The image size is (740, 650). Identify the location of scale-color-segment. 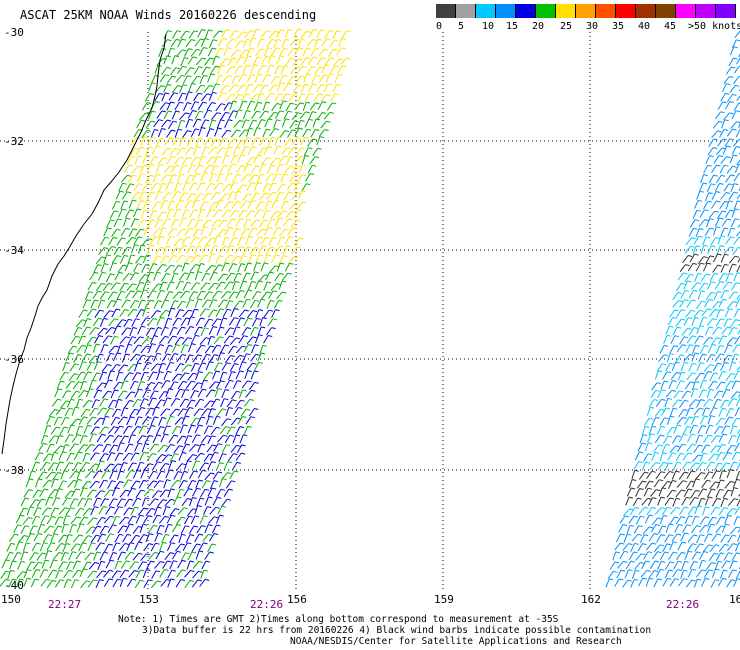
(466, 11).